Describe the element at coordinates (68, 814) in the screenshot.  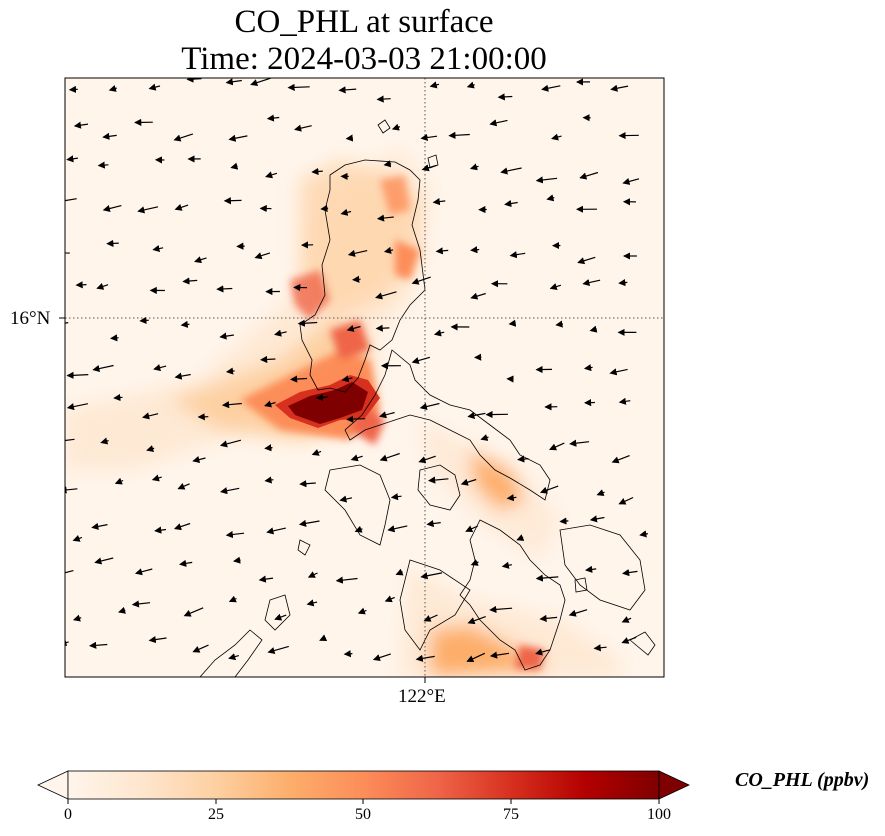
I see `colorbar-tick-0: 0` at that location.